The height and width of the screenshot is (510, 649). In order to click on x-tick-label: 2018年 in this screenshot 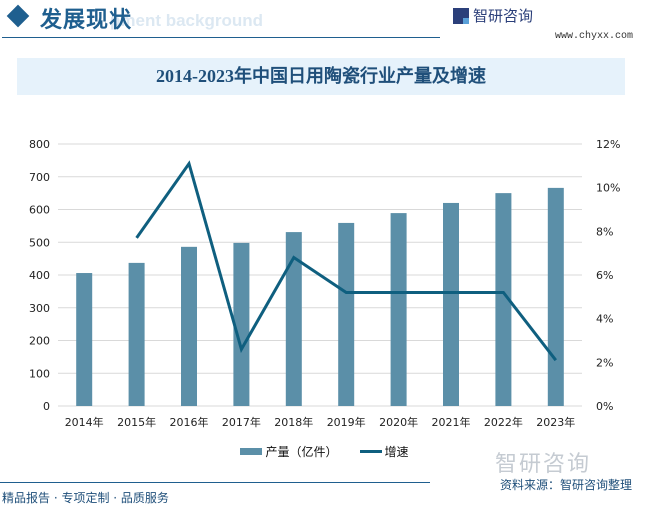, I will do `click(293, 422)`.